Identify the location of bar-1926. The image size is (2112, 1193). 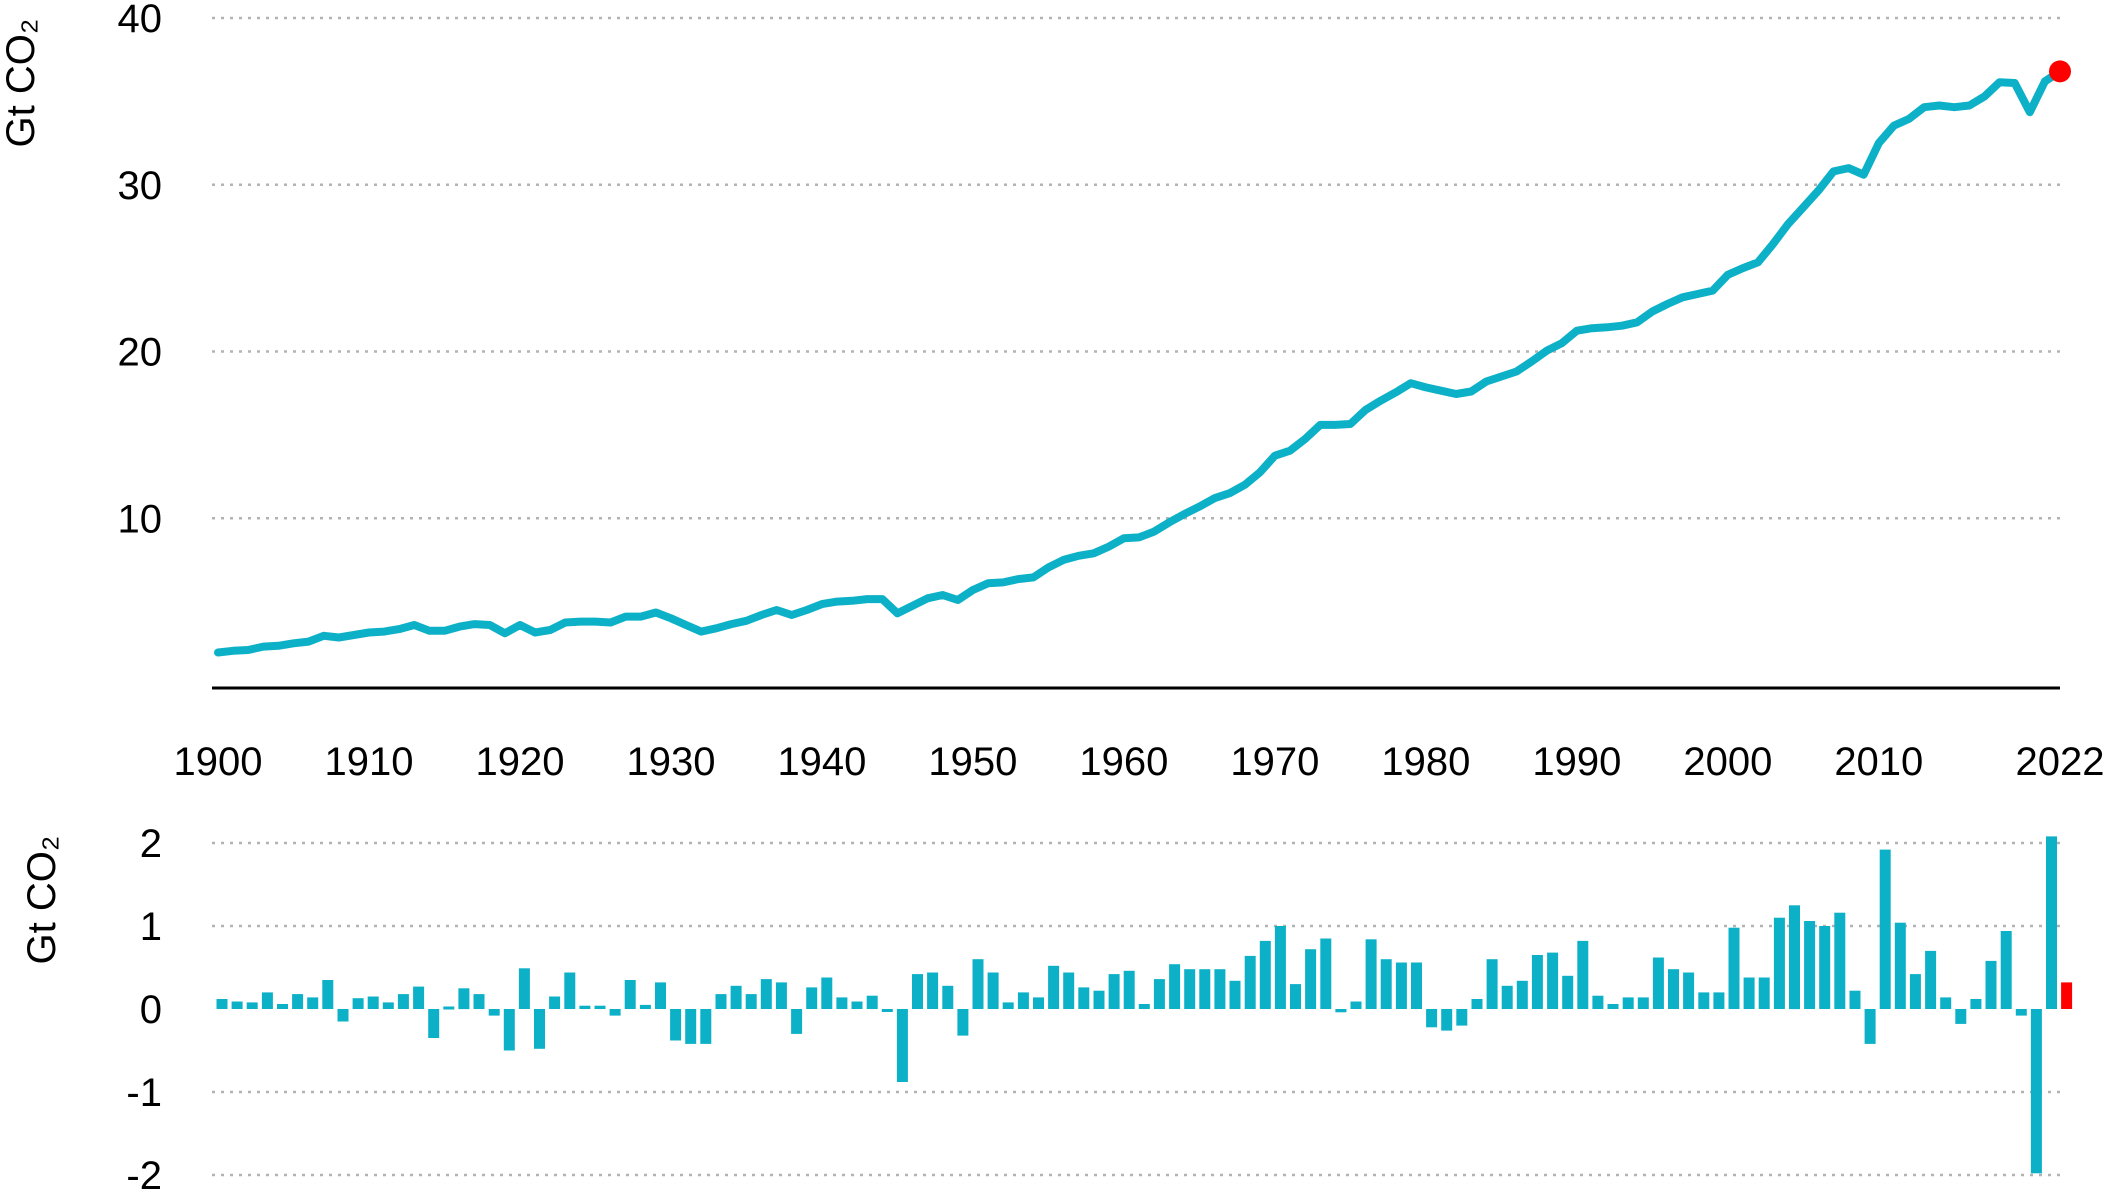
(600, 1007).